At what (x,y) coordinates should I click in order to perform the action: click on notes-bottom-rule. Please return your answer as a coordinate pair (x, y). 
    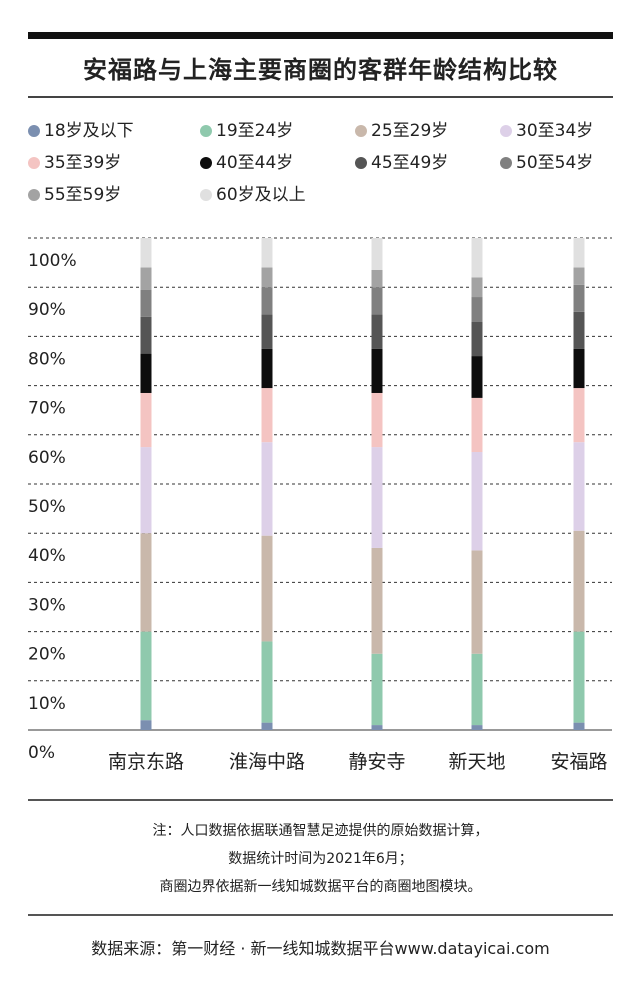
    Looking at the image, I should click on (320, 915).